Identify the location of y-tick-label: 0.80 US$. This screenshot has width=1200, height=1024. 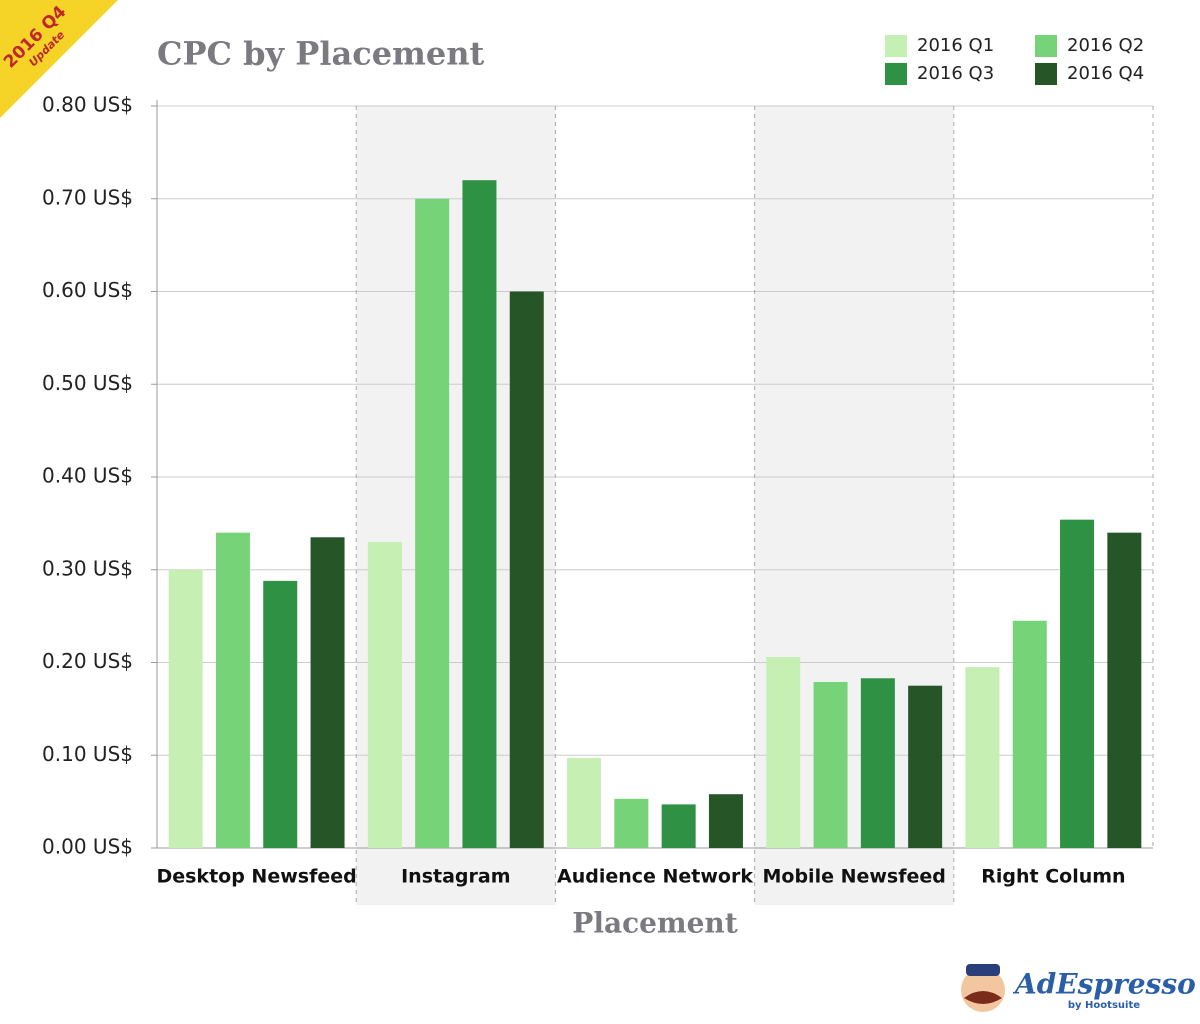
(87, 105).